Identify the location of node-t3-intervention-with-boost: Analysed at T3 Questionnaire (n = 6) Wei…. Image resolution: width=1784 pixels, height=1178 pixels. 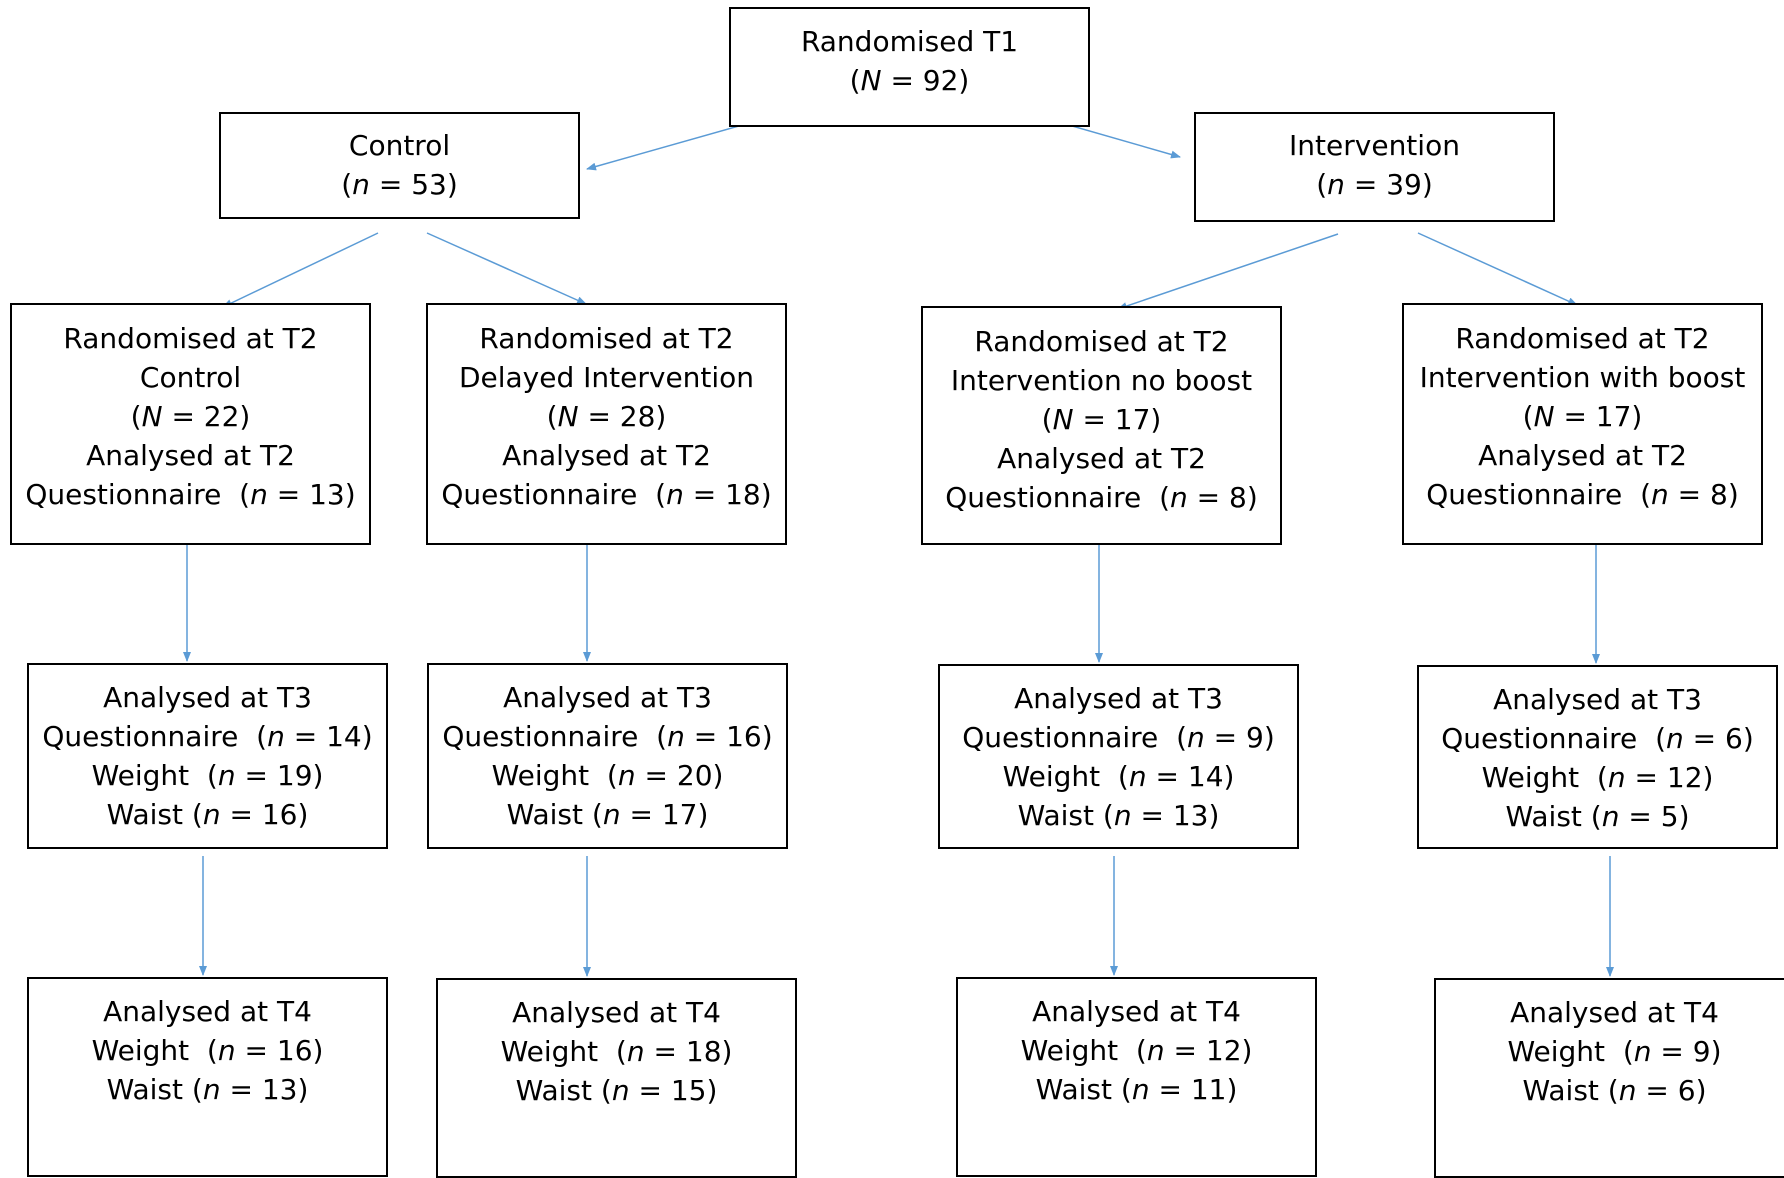
(1597, 757).